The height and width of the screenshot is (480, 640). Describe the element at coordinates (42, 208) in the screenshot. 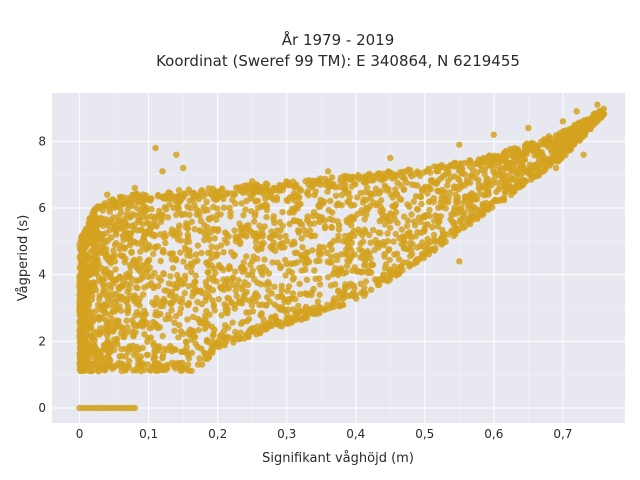

I see `y-tick-label: 6` at that location.